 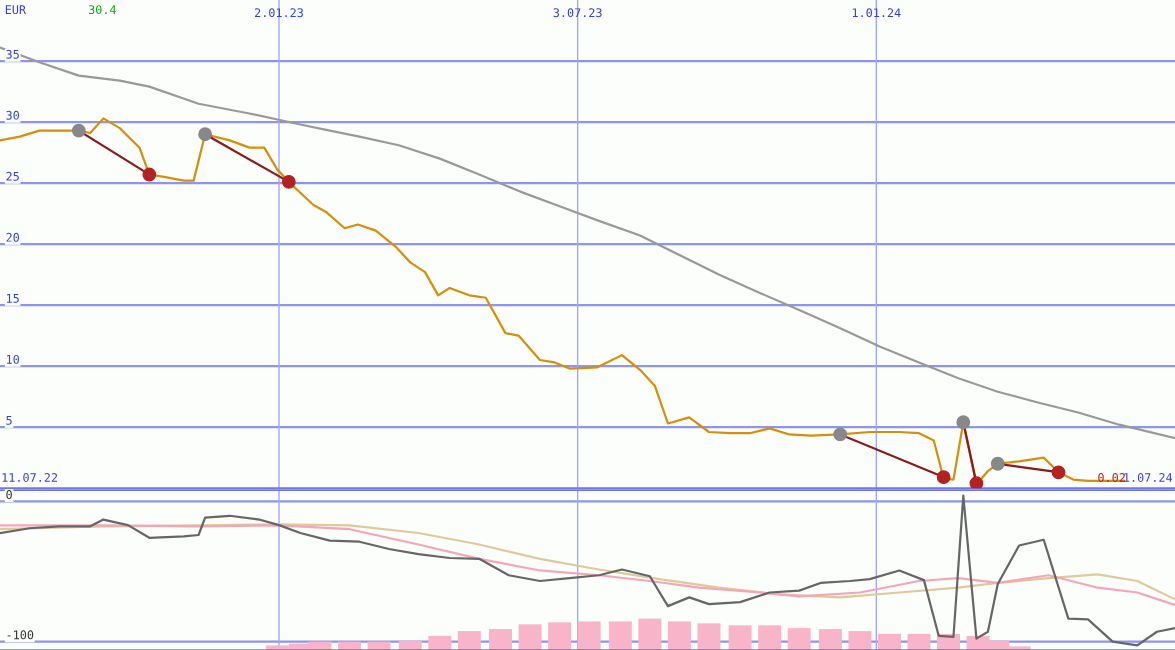 What do you see at coordinates (12, 176) in the screenshot?
I see `y-tick-label: 25` at bounding box center [12, 176].